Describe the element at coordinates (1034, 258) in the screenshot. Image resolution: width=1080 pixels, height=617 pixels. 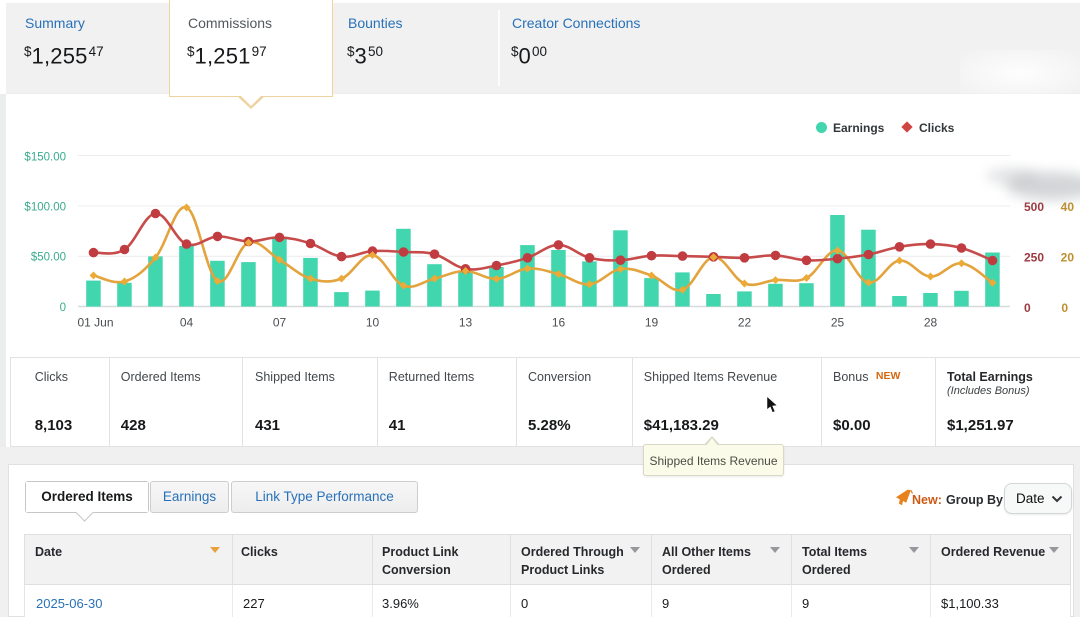
I see `svg-text: 250` at that location.